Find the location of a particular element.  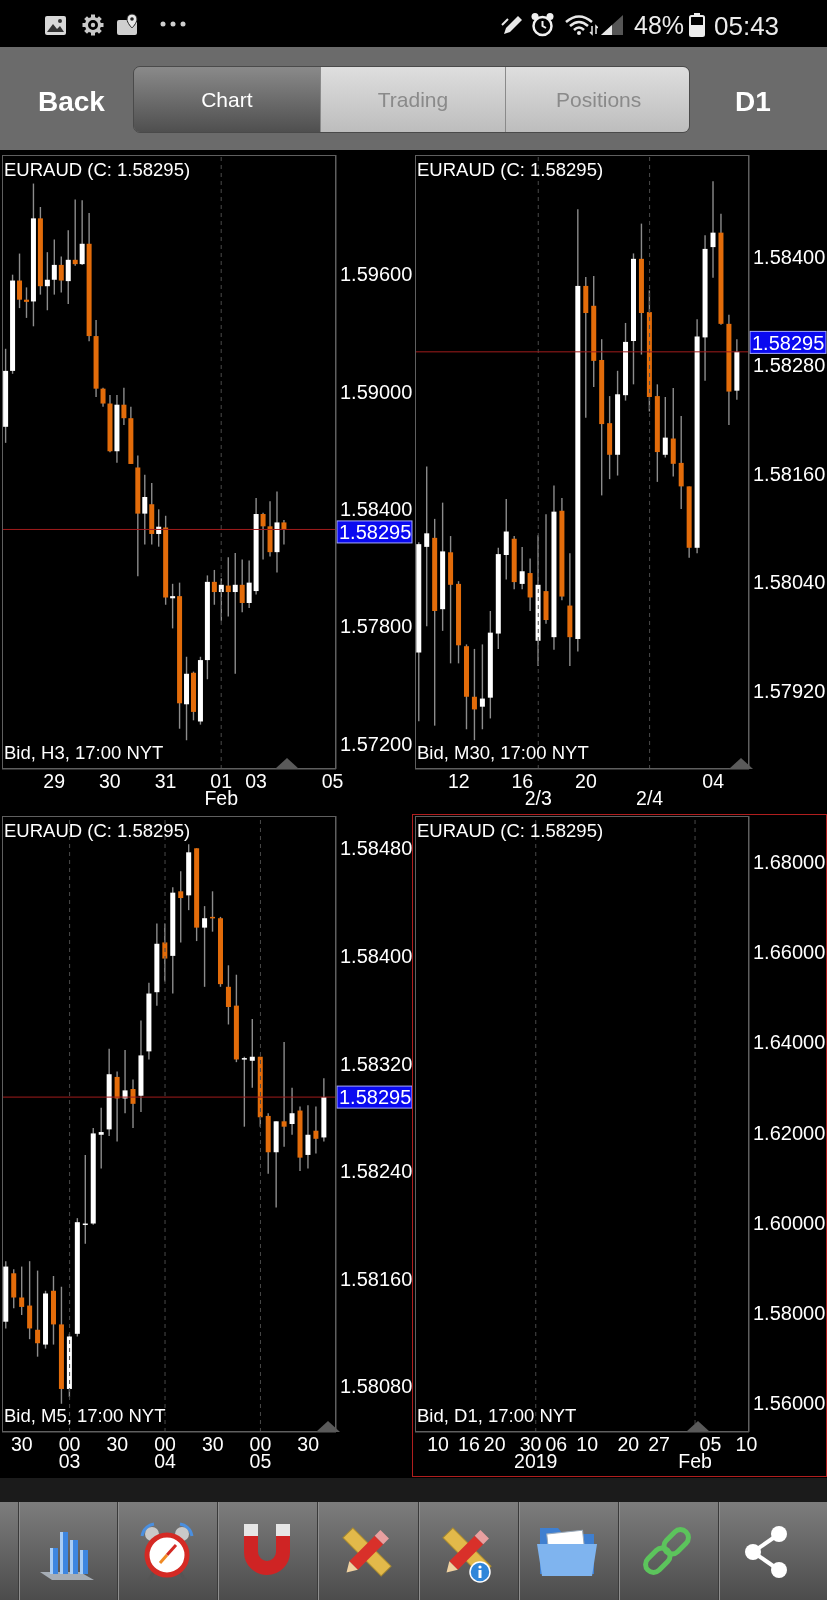

x-tick-label: 00 04 is located at coordinates (165, 1452).